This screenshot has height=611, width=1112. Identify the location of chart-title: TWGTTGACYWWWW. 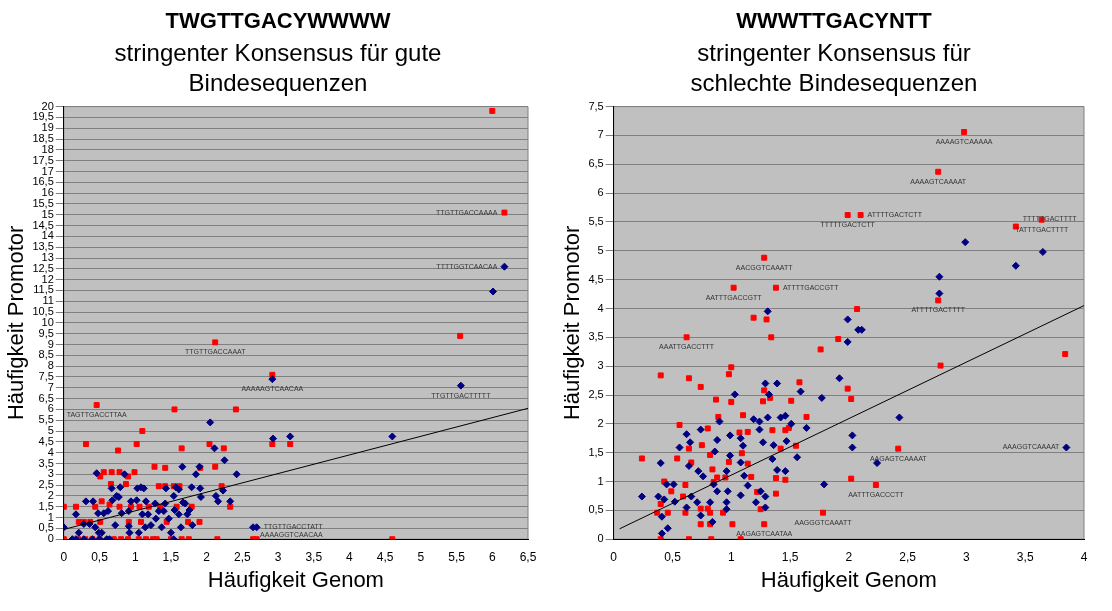
(278, 21).